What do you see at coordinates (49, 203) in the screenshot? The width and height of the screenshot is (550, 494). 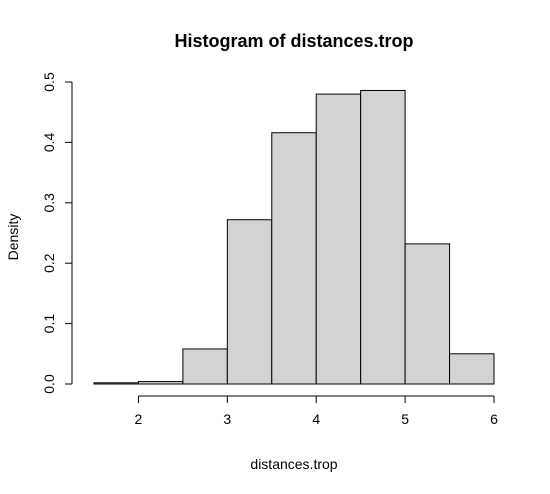 I see `y-tick-label-3: 0.3` at bounding box center [49, 203].